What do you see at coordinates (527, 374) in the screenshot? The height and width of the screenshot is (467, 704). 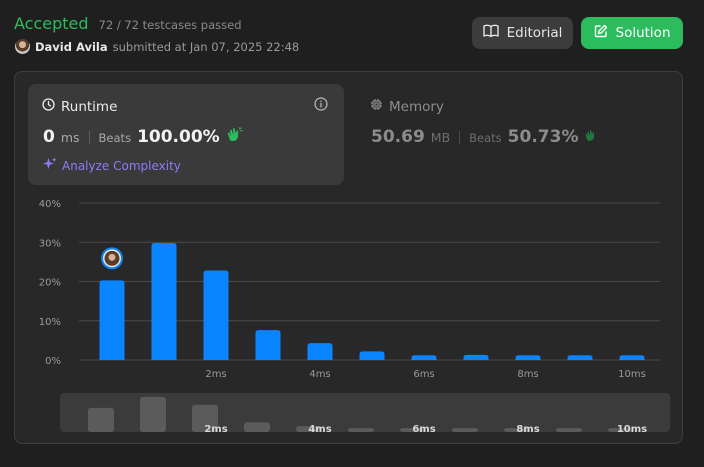 I see `x-tick-label: 8ms` at bounding box center [527, 374].